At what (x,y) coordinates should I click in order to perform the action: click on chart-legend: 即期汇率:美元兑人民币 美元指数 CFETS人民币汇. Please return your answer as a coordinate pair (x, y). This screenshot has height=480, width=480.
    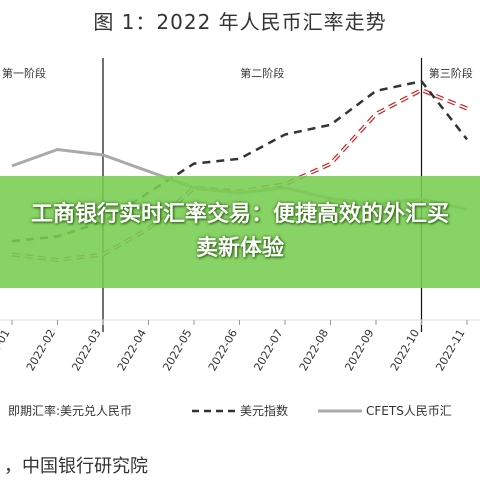
    Looking at the image, I should click on (240, 411).